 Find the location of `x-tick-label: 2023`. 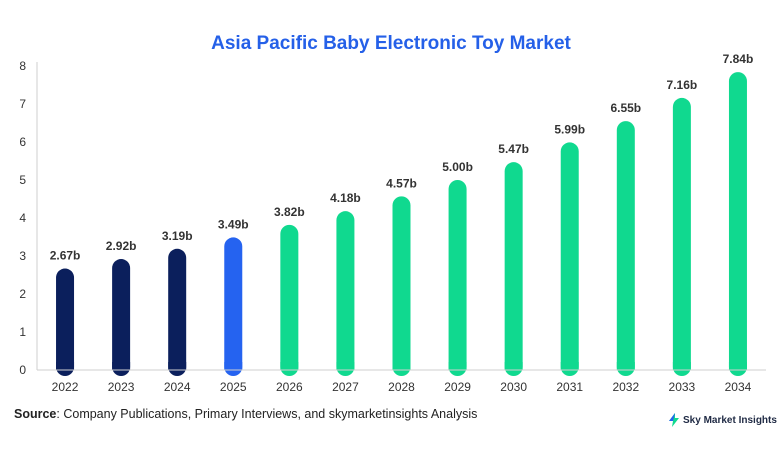

x-tick-label: 2023 is located at coordinates (121, 387).